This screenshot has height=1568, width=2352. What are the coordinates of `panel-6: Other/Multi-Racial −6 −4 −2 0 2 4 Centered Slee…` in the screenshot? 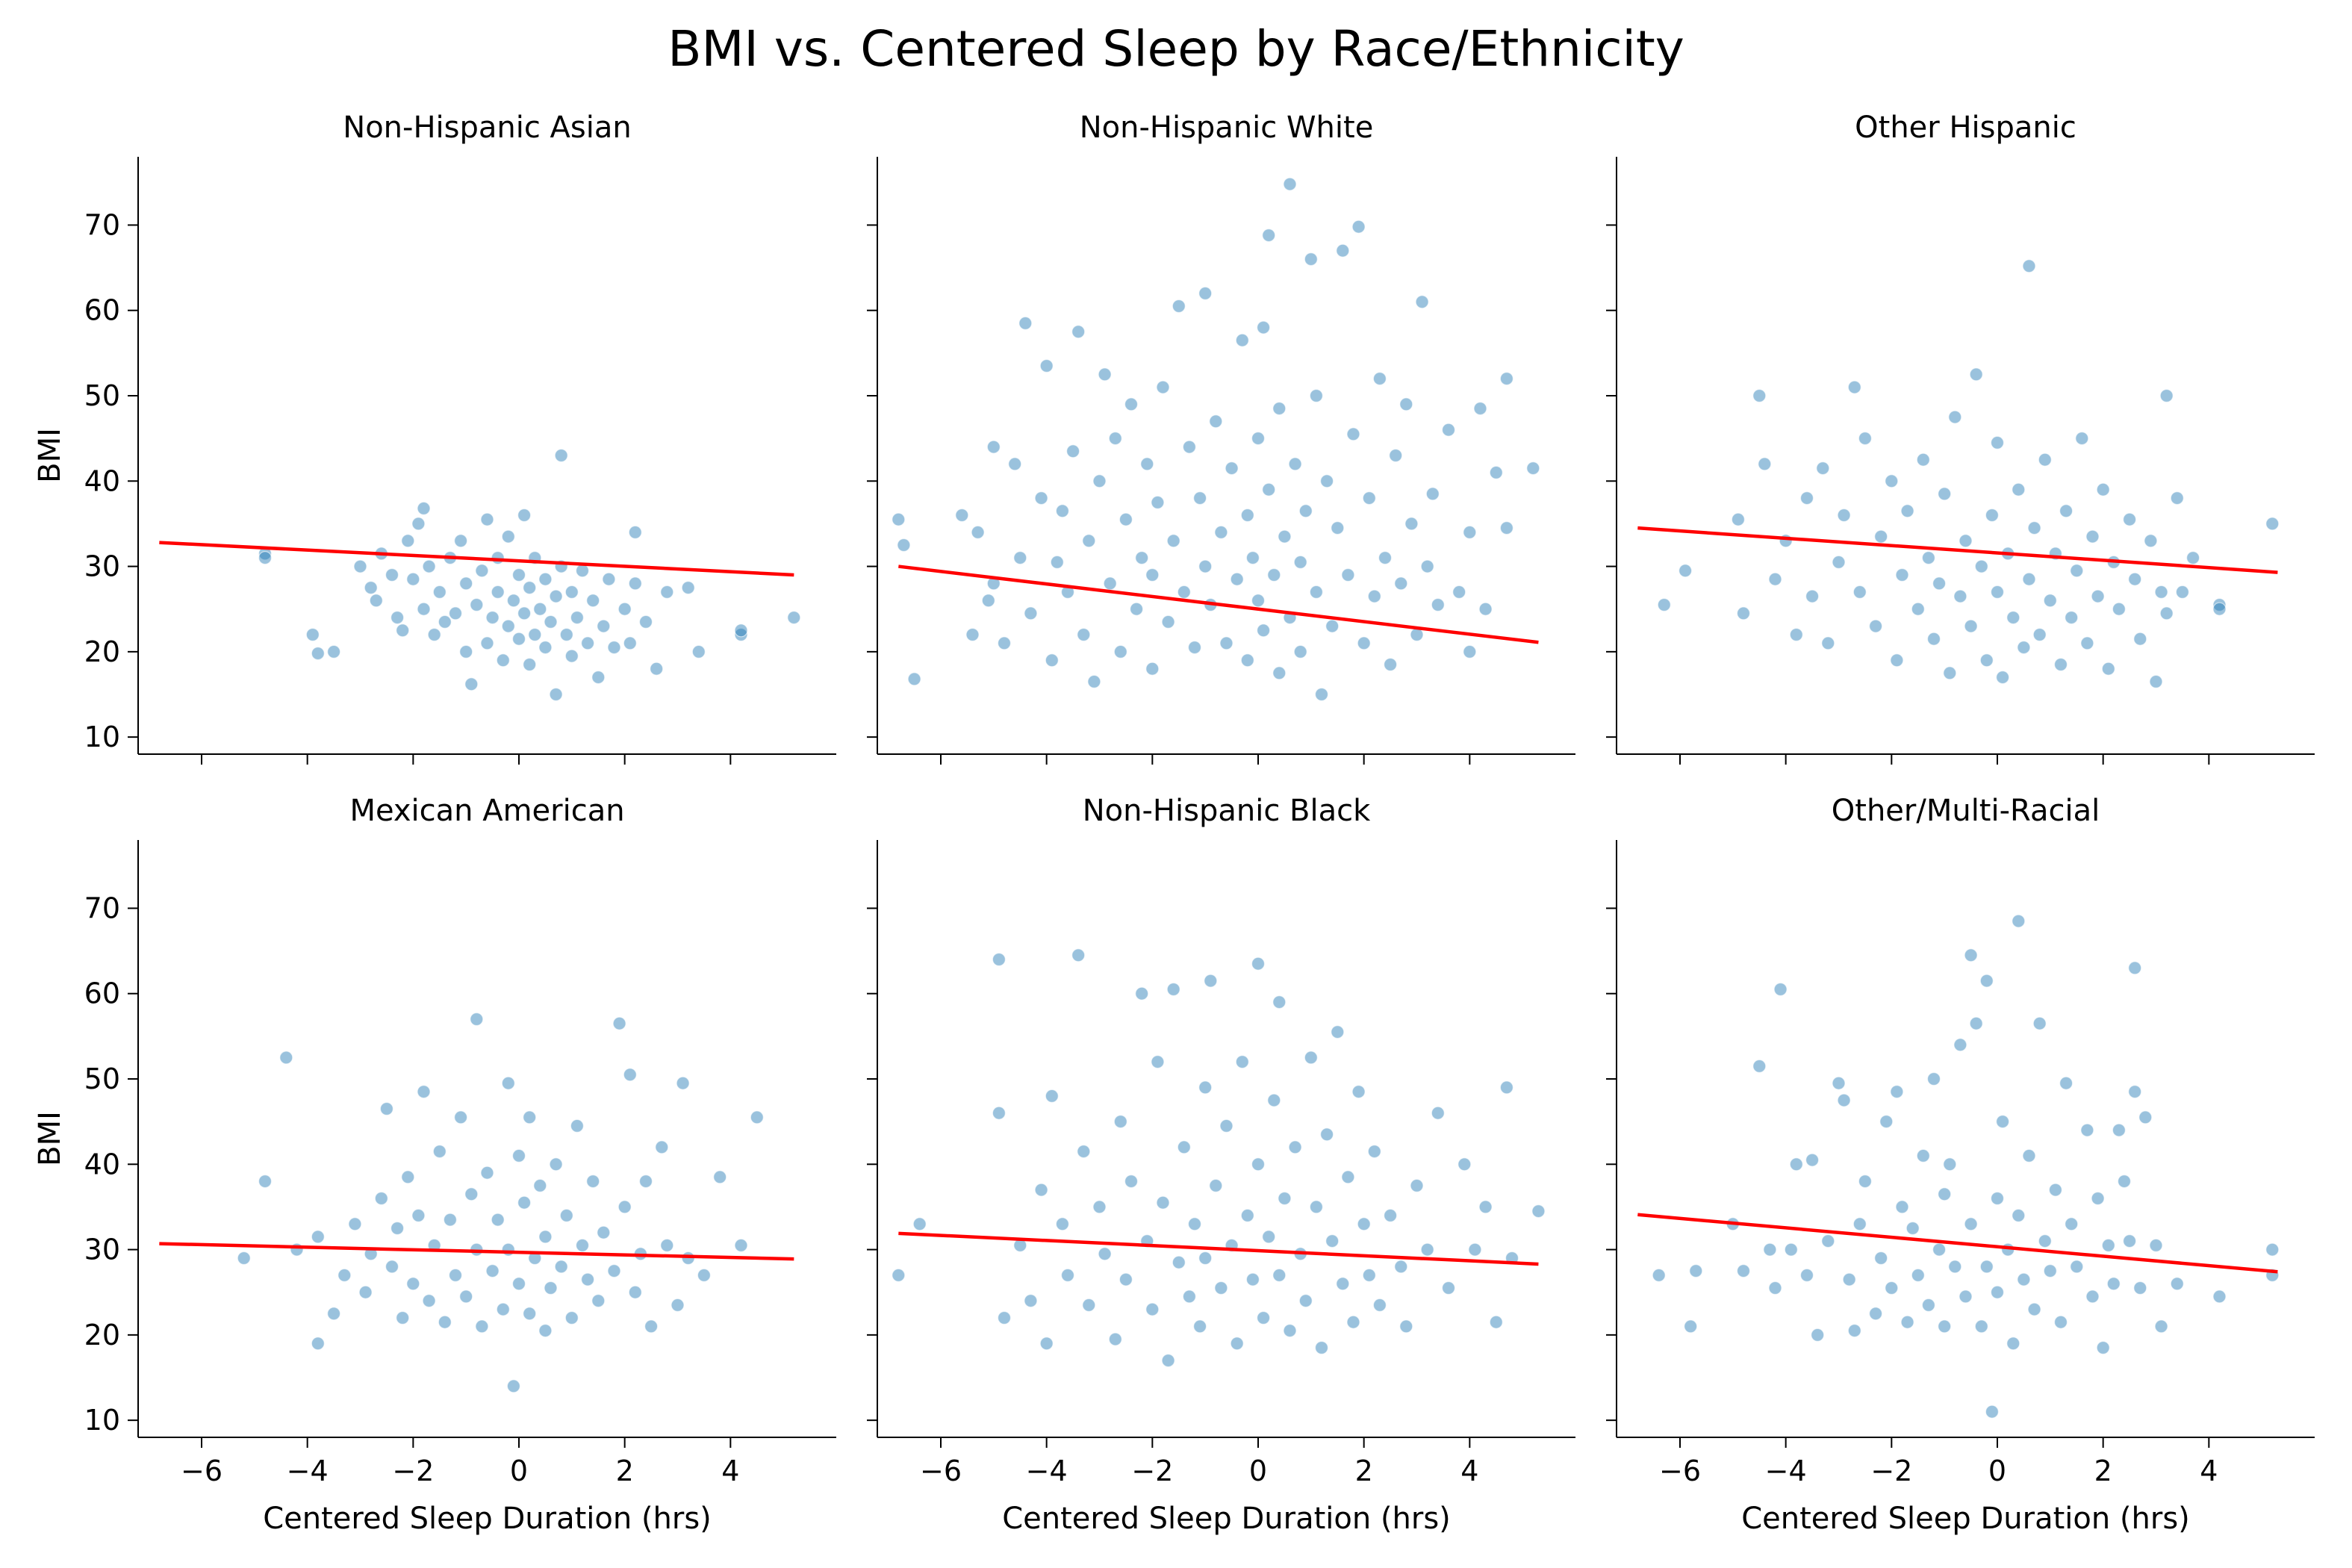 It's located at (1960, 1165).